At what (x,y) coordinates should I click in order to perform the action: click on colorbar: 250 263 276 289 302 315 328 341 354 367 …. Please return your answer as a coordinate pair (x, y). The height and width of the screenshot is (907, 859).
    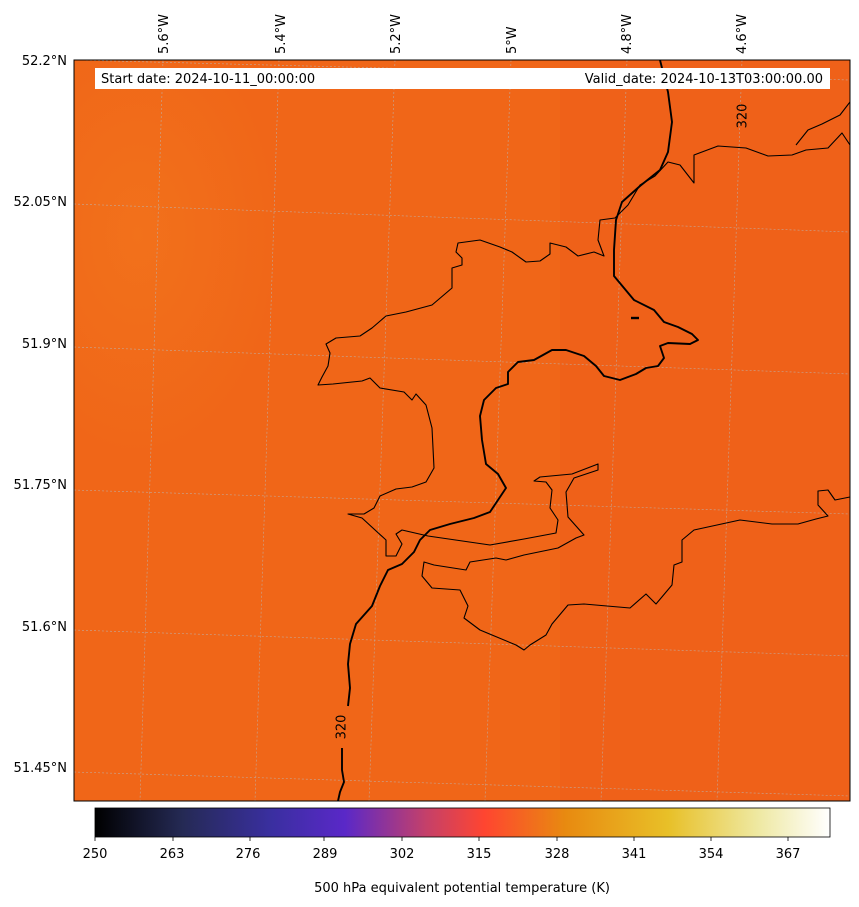
    Looking at the image, I should click on (457, 851).